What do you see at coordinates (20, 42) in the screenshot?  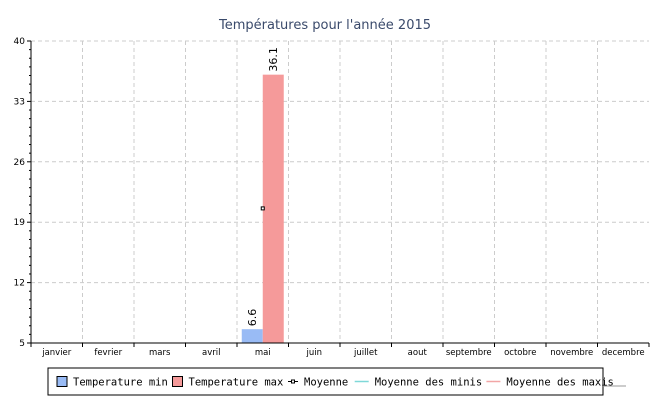 I see `y-tick-label: 40` at bounding box center [20, 42].